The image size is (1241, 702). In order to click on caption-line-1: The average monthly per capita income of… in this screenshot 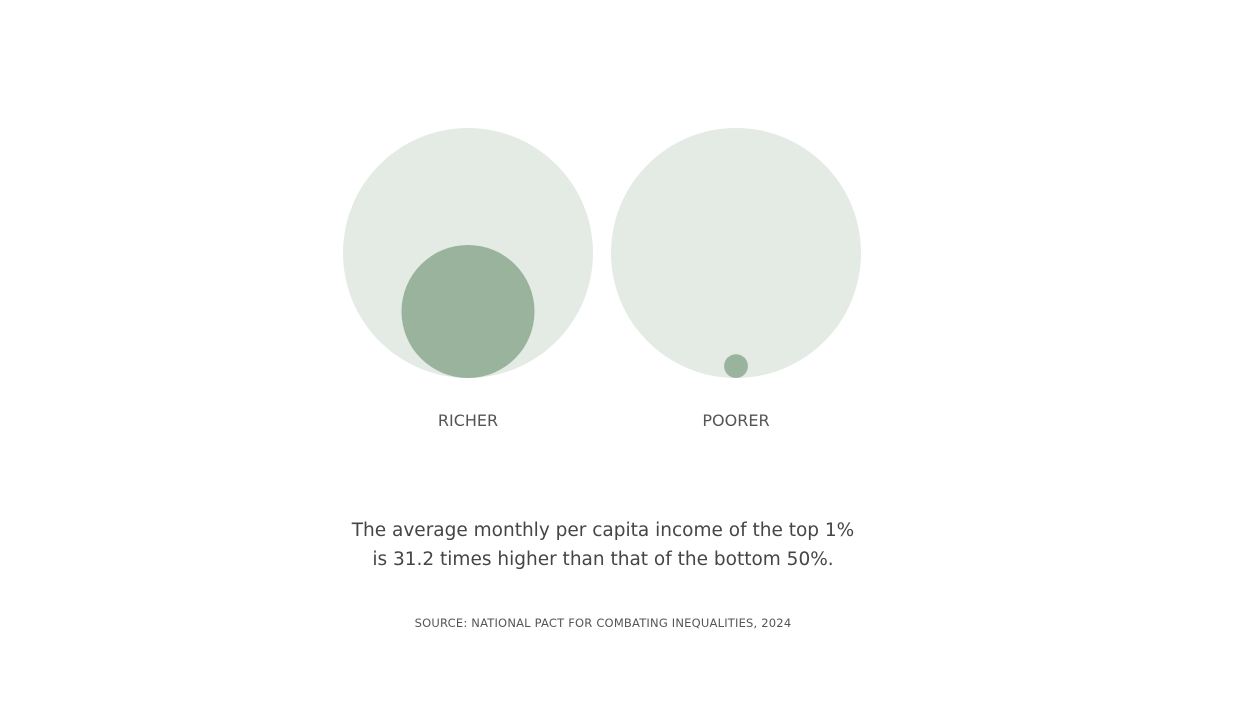, I will do `click(603, 530)`.